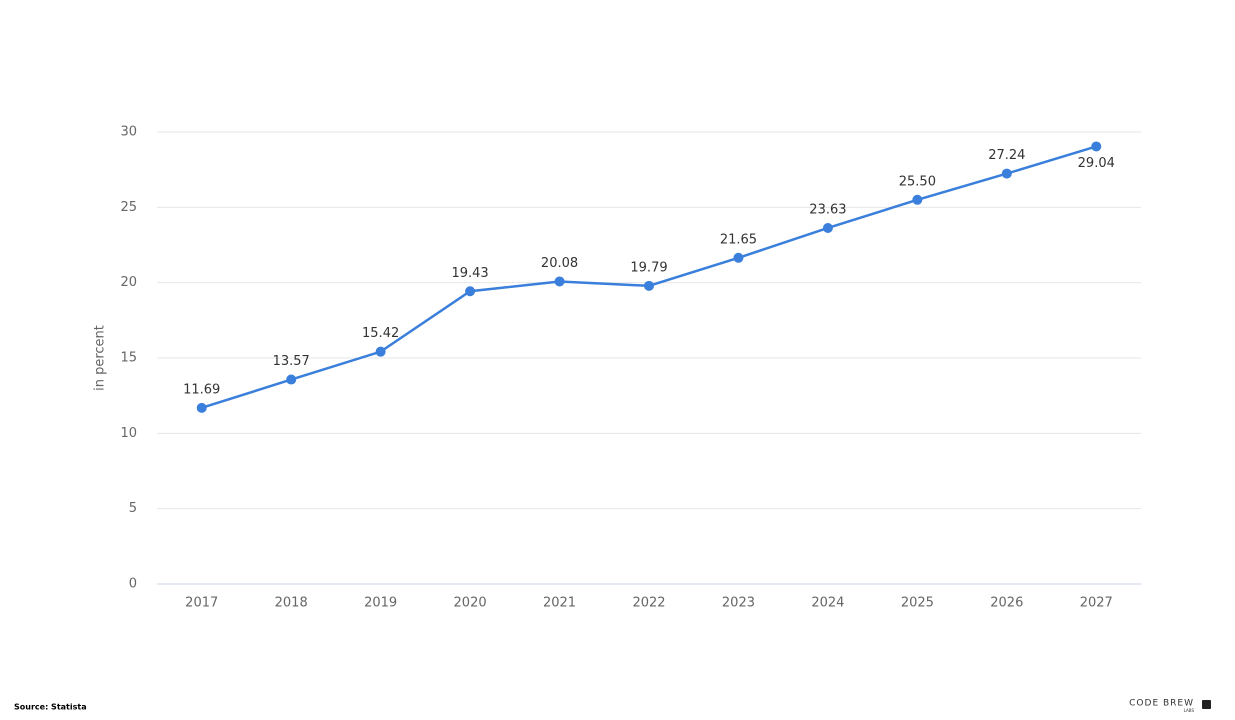  Describe the element at coordinates (1096, 163) in the screenshot. I see `data-label: 29.04` at that location.